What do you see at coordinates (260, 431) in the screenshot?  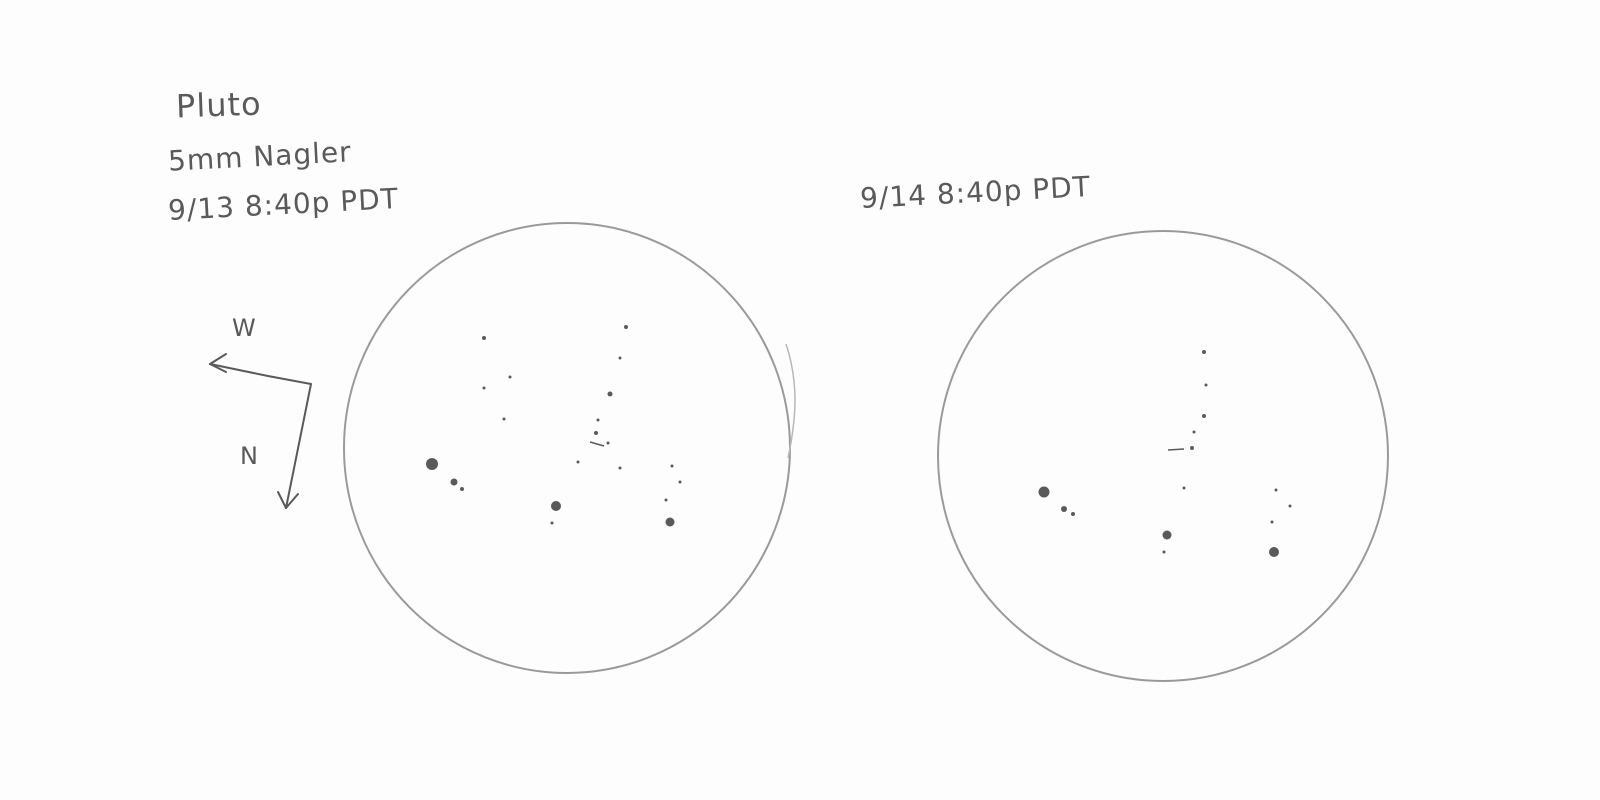 I see `orientation-compass` at bounding box center [260, 431].